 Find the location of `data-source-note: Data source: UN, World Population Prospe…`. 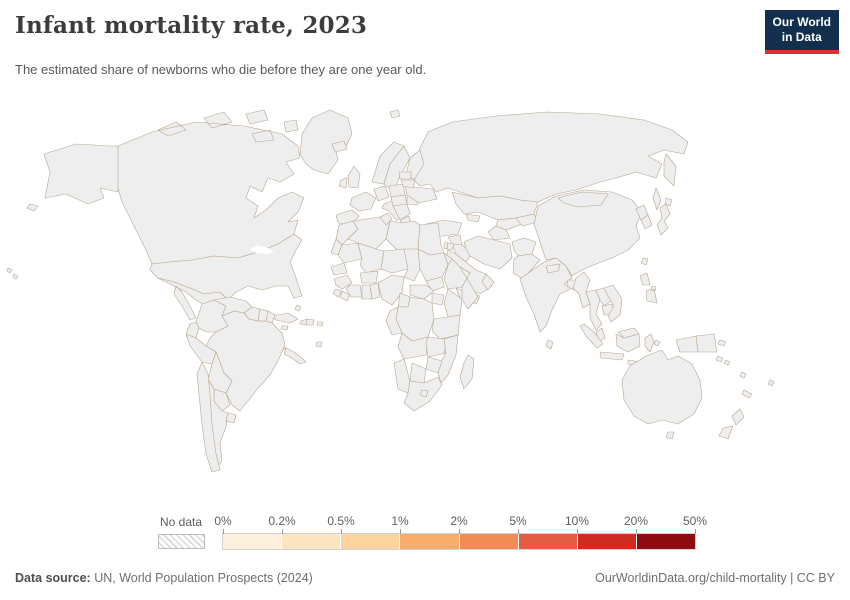

data-source-note: Data source: UN, World Population Prospe… is located at coordinates (164, 578).